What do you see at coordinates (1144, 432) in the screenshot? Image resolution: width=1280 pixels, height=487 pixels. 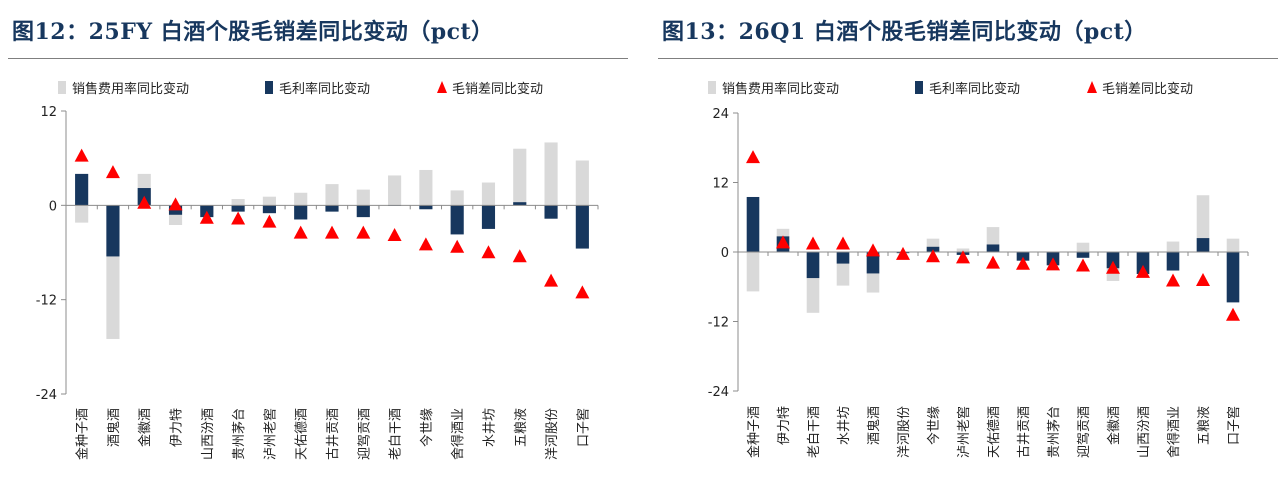 I see `category-label: 山西汾酒` at bounding box center [1144, 432].